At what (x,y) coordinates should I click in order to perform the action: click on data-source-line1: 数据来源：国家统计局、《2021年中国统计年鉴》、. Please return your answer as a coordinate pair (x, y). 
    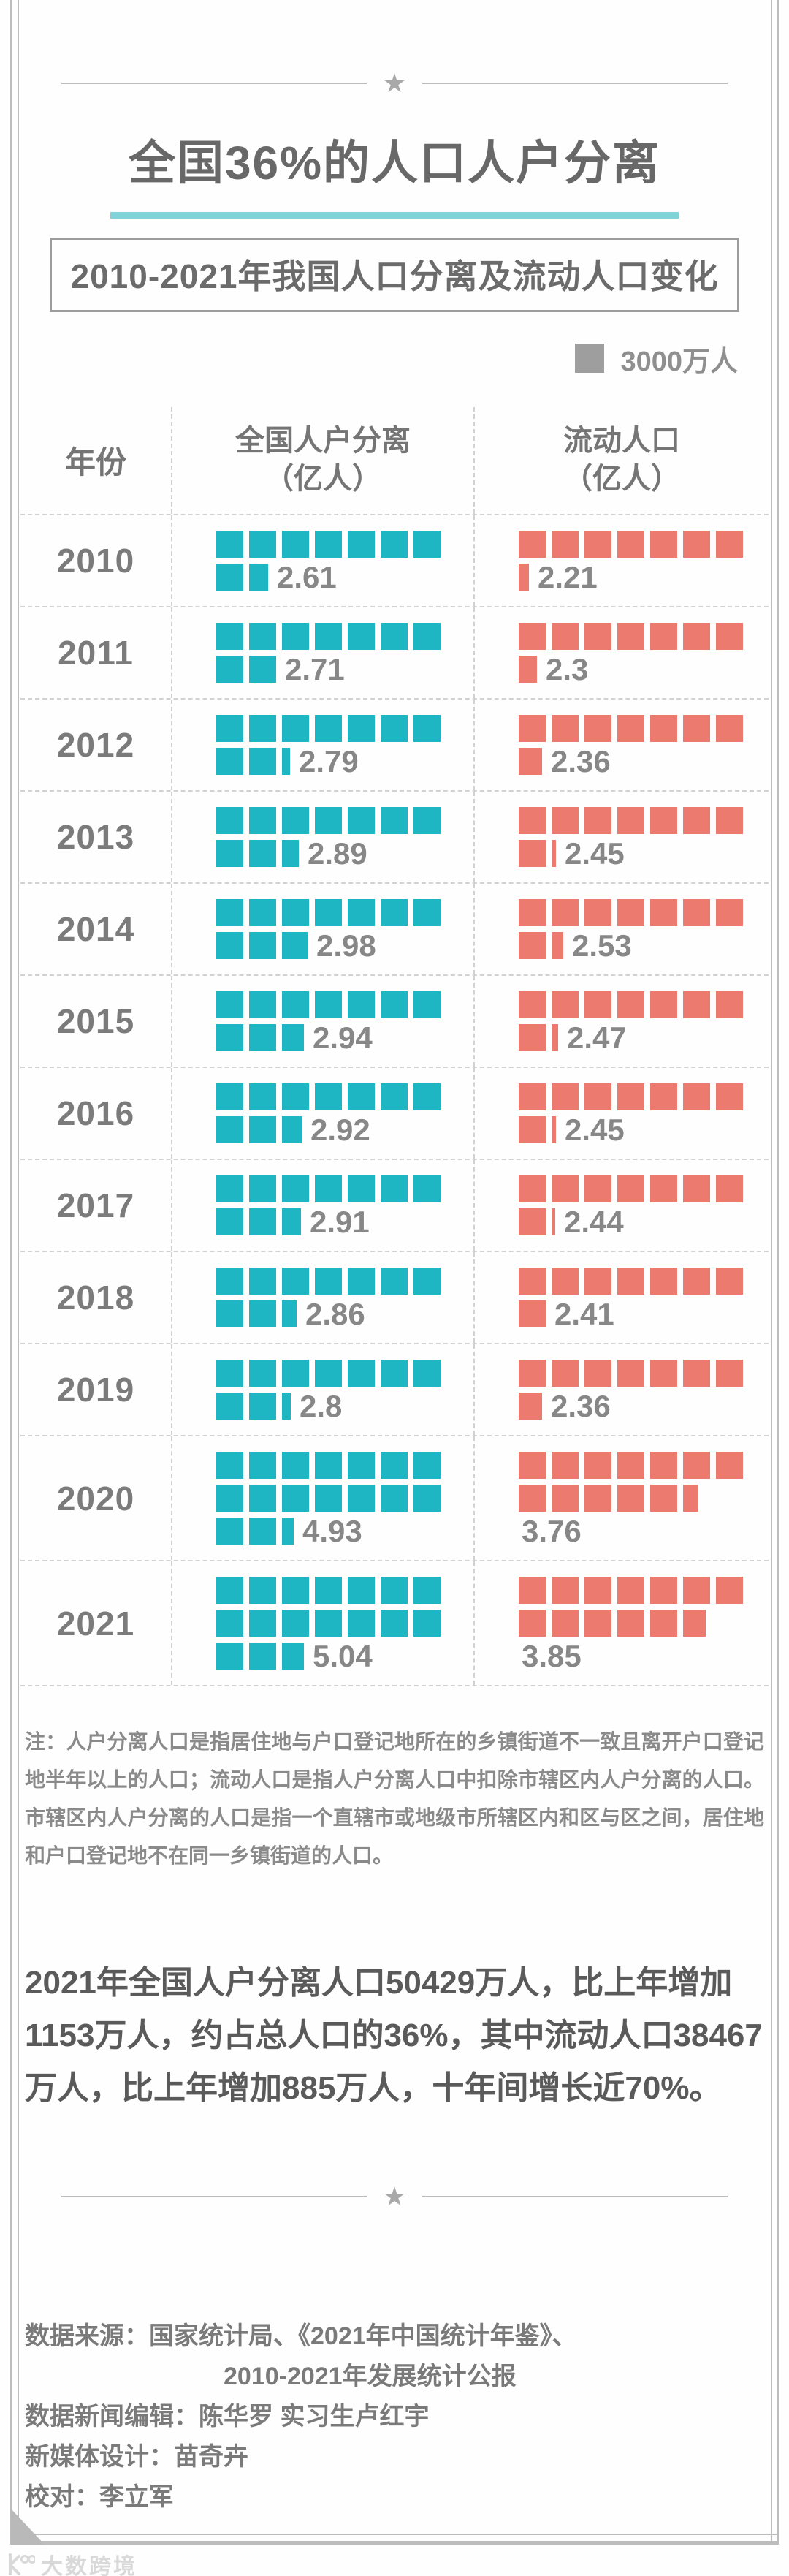
    Looking at the image, I should click on (301, 2336).